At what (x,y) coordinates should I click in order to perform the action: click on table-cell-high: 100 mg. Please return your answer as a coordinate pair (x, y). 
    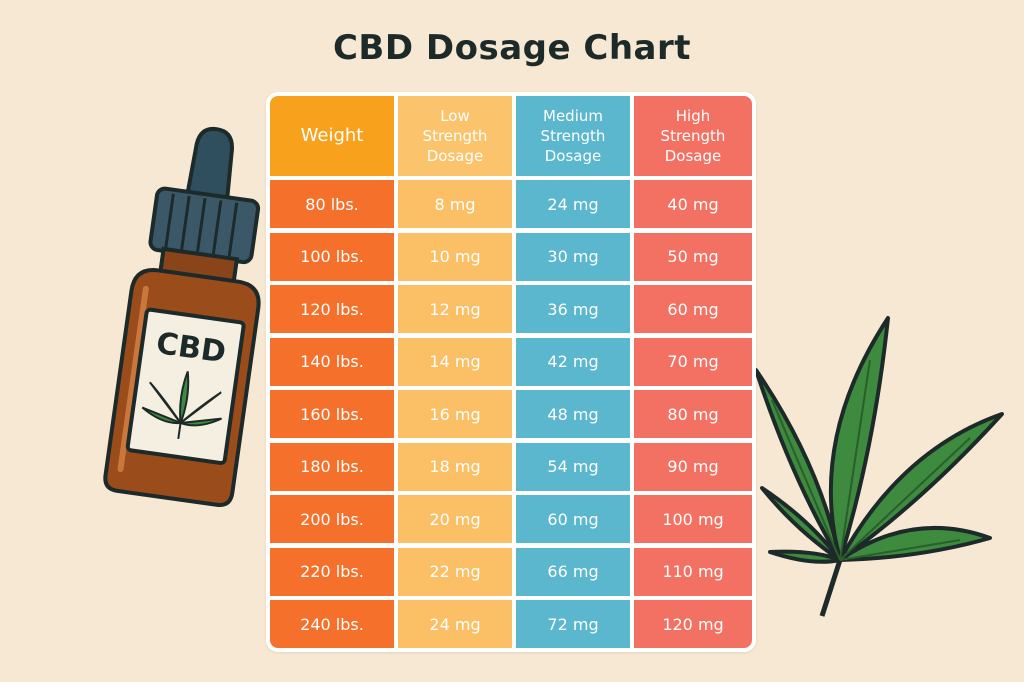
    Looking at the image, I should click on (693, 519).